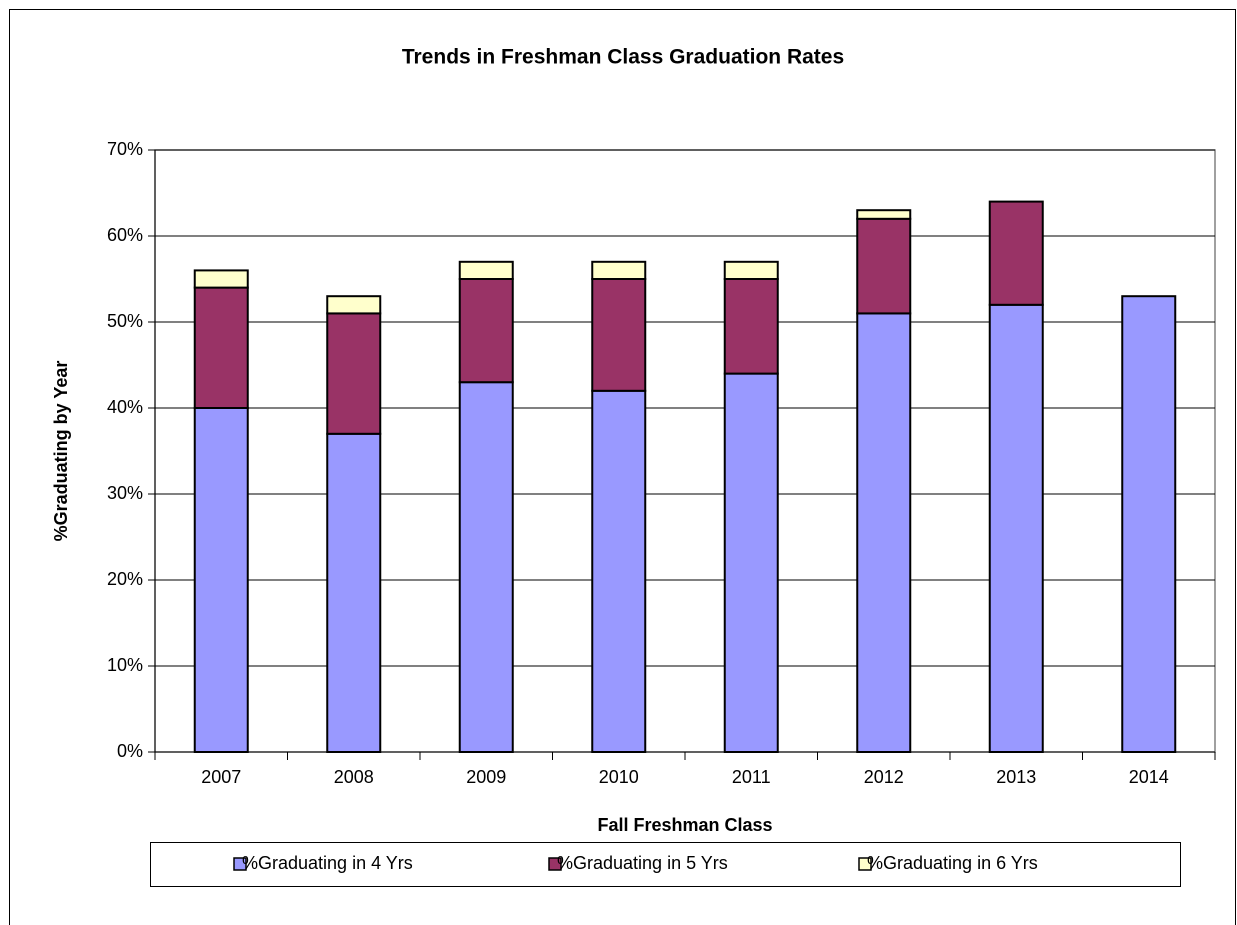  What do you see at coordinates (130, 751) in the screenshot?
I see `y-tick-label: 0%` at bounding box center [130, 751].